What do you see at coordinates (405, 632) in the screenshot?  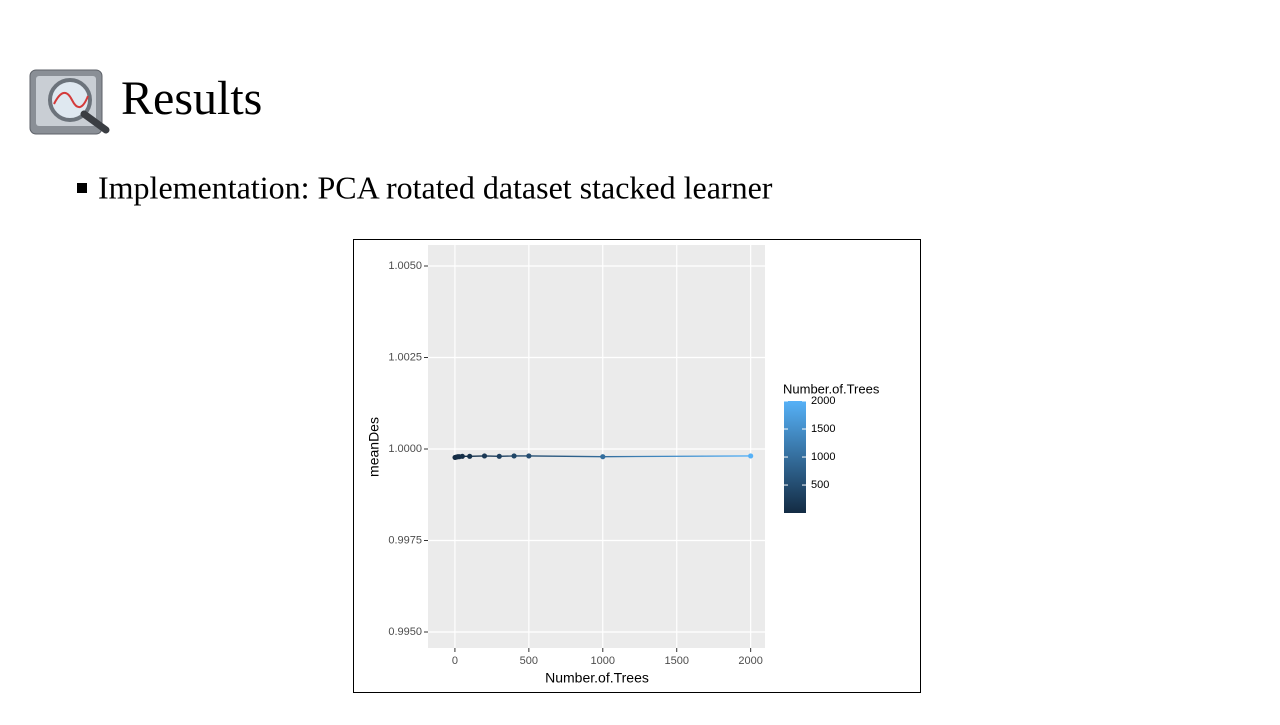 I see `y-tick-label: 0.9950` at bounding box center [405, 632].